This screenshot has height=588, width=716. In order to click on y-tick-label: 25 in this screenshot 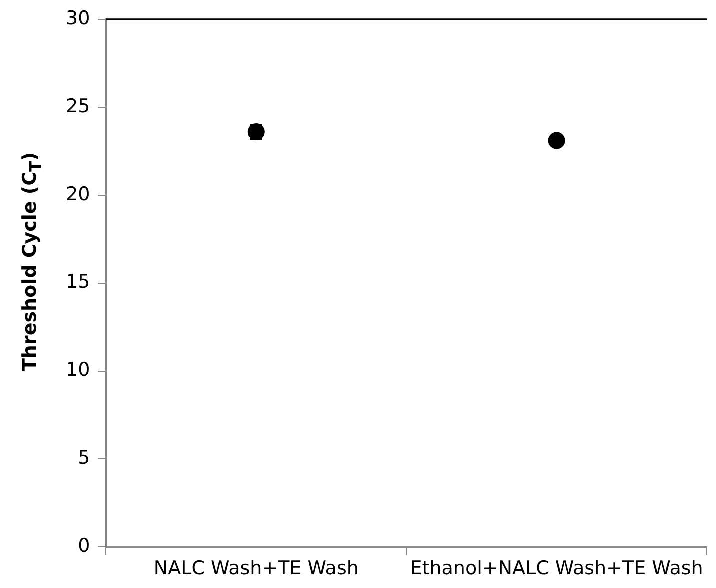, I will do `click(78, 106)`.